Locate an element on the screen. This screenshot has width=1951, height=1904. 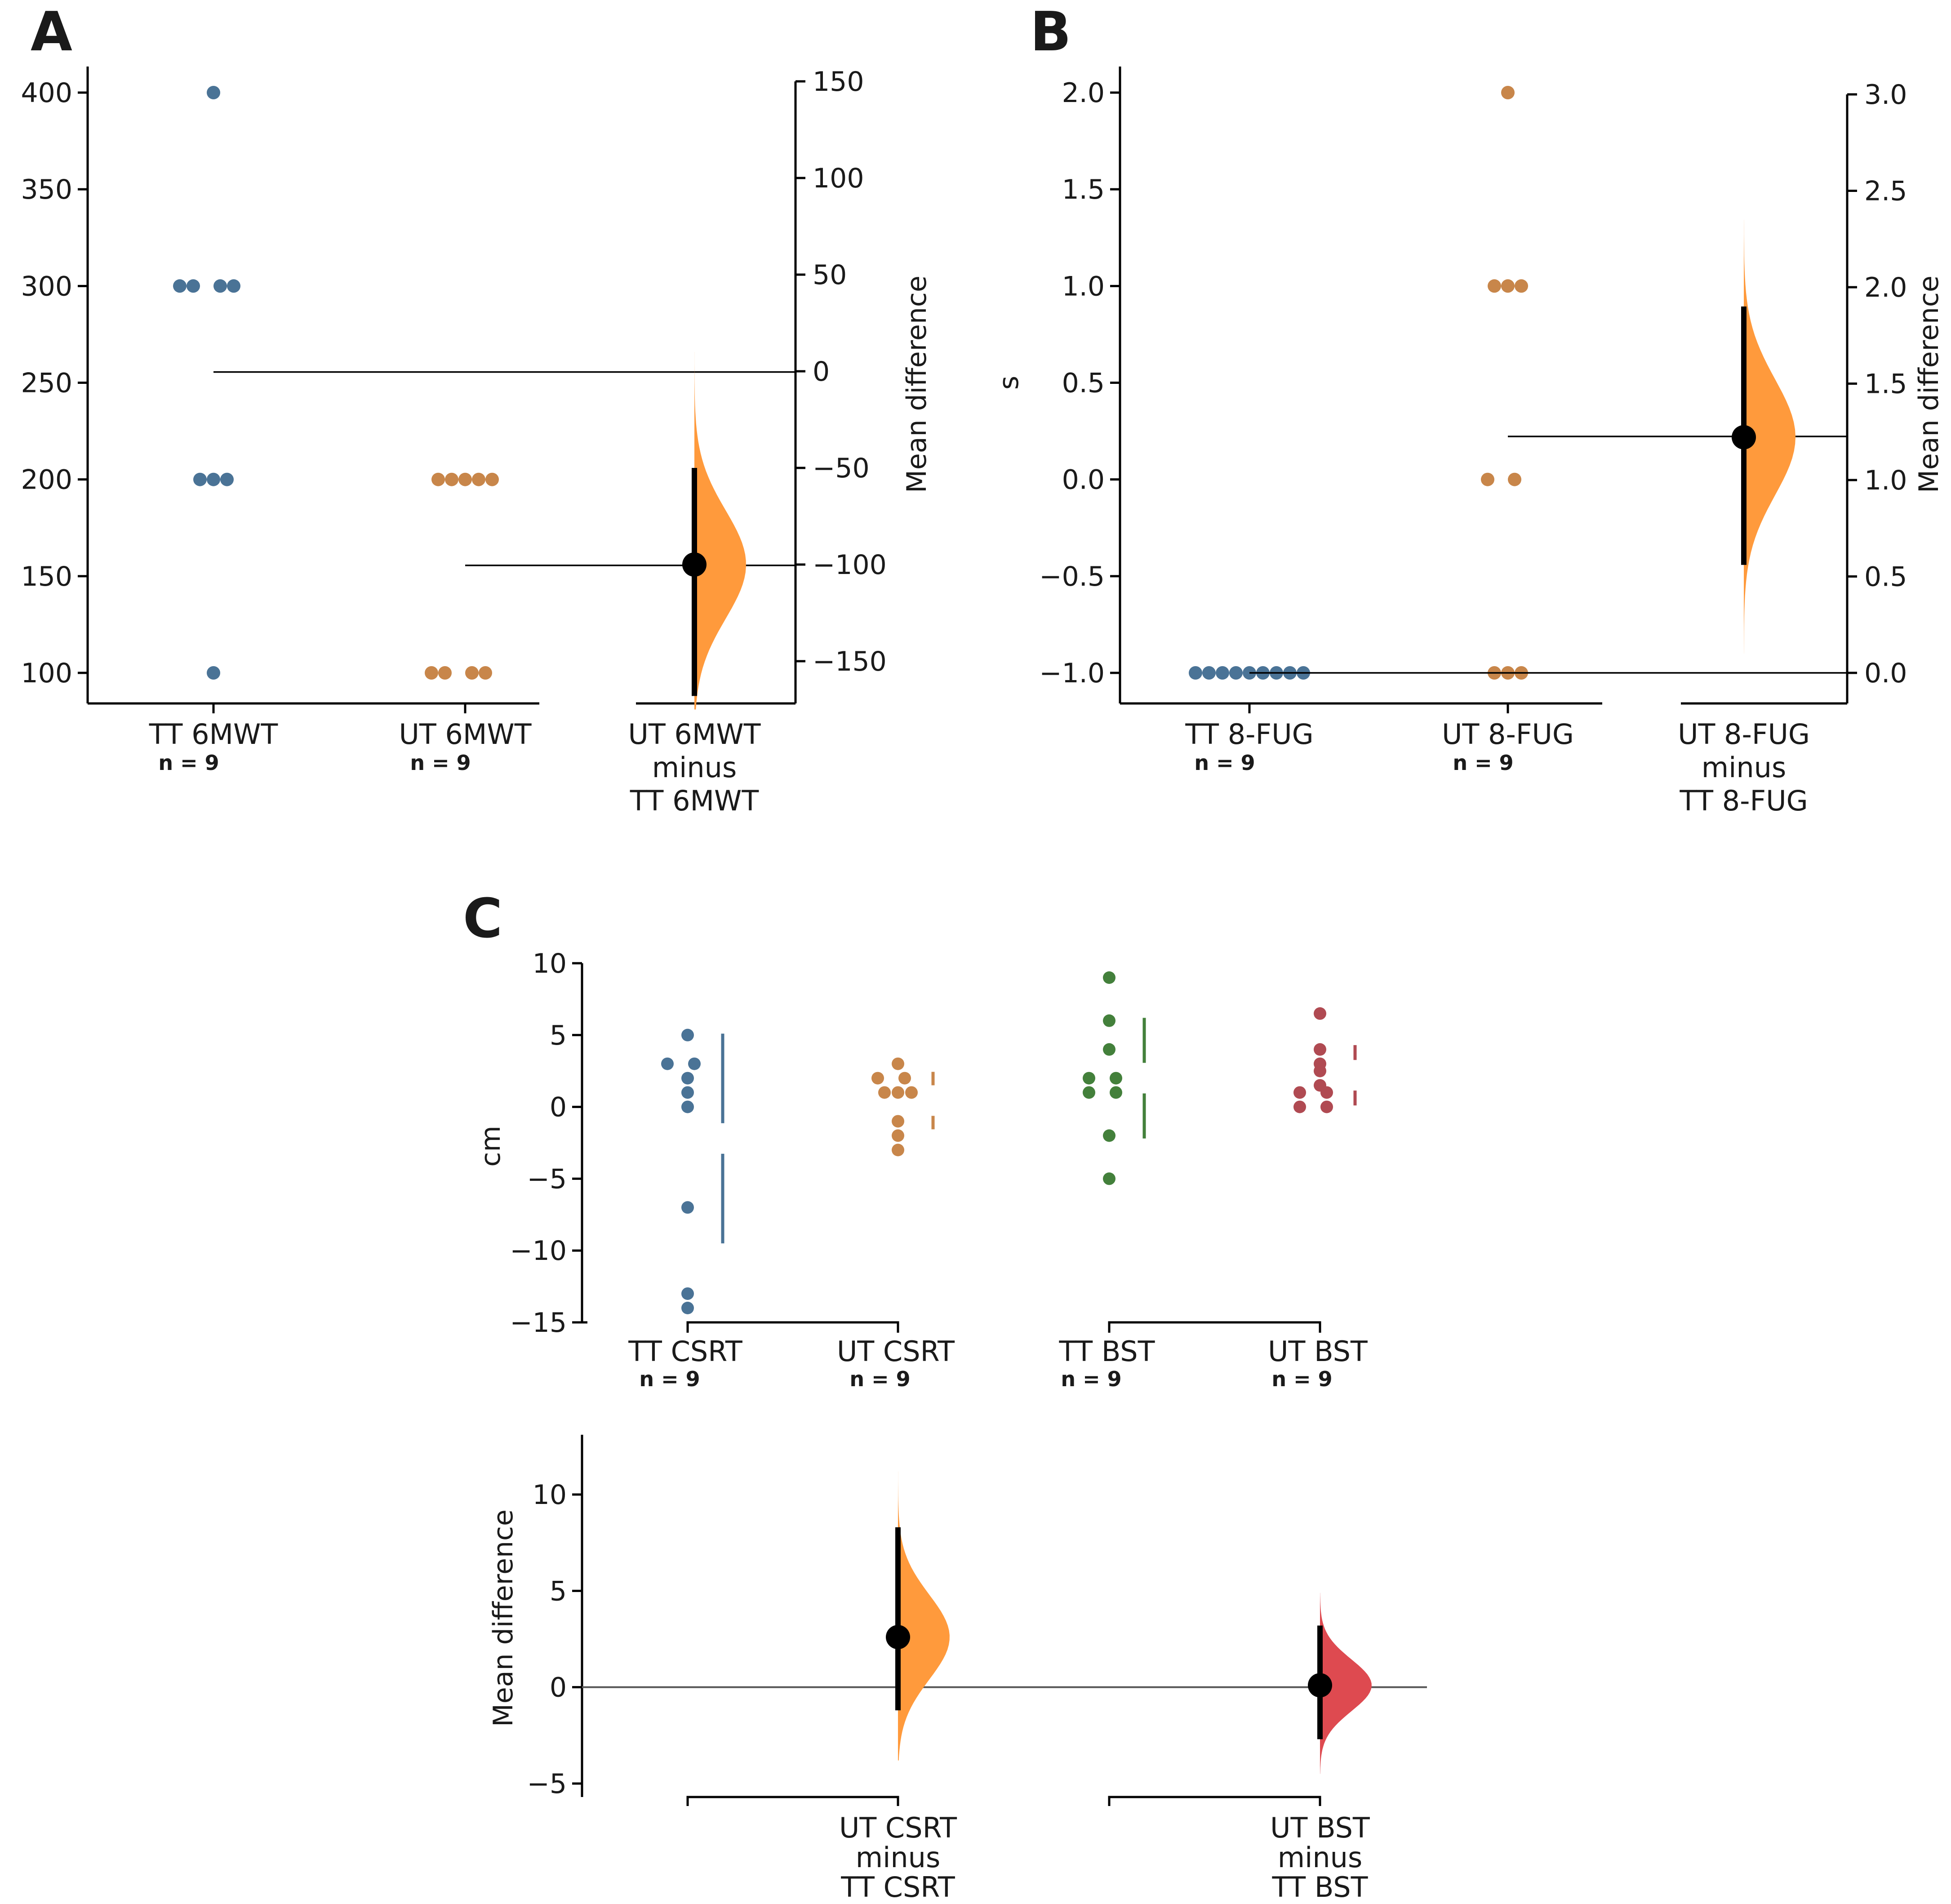
y-tick-label: 0.5 is located at coordinates (1083, 383).